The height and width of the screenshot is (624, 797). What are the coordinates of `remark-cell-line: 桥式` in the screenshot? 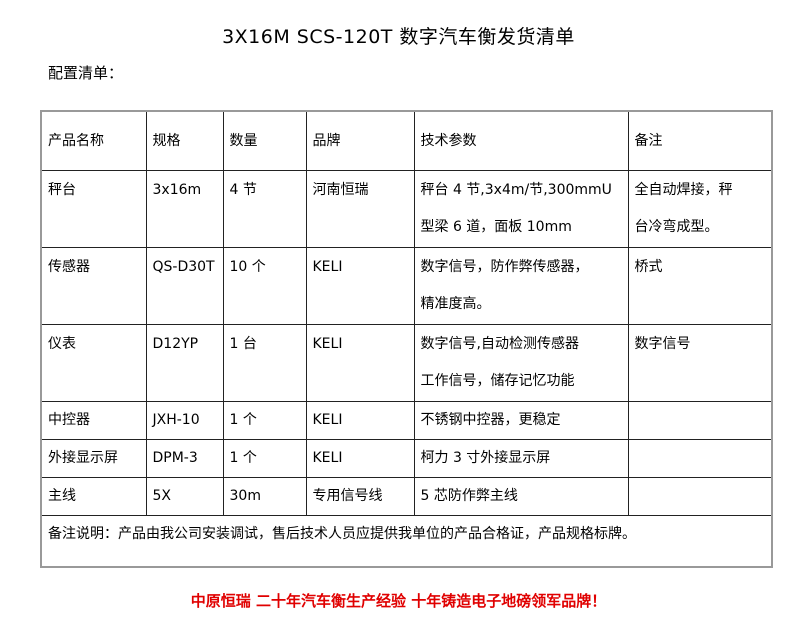 It's located at (648, 267).